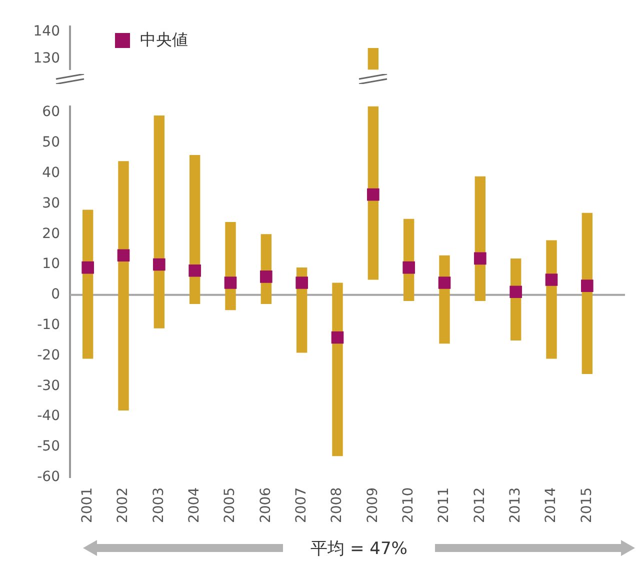  I want to click on x-tick-label: 2015, so click(586, 505).